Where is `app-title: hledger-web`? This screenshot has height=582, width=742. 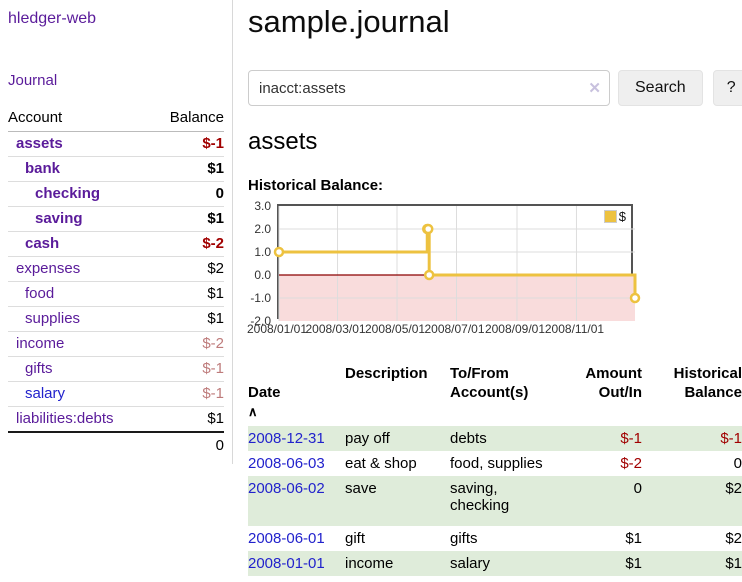
app-title: hledger-web is located at coordinates (116, 19).